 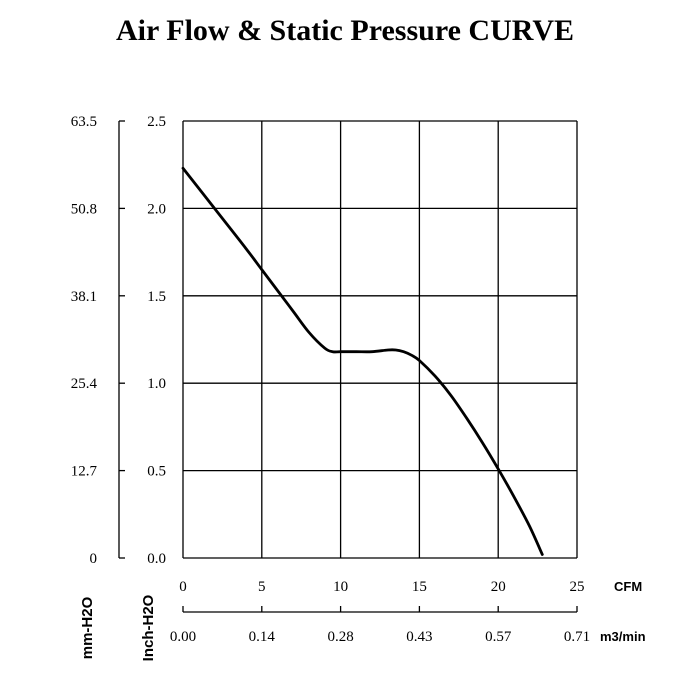 What do you see at coordinates (262, 587) in the screenshot?
I see `x-cfm-tick-label: 5` at bounding box center [262, 587].